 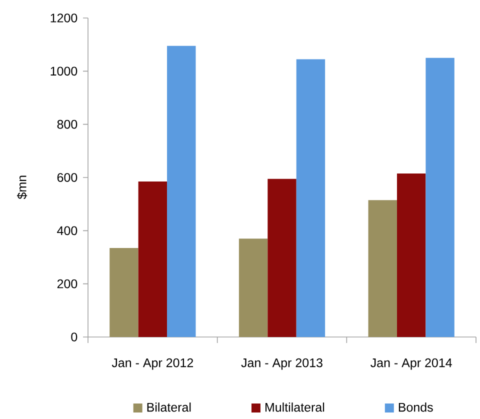 I want to click on x-tick-label: Jan - Apr 2014, so click(x=411, y=364).